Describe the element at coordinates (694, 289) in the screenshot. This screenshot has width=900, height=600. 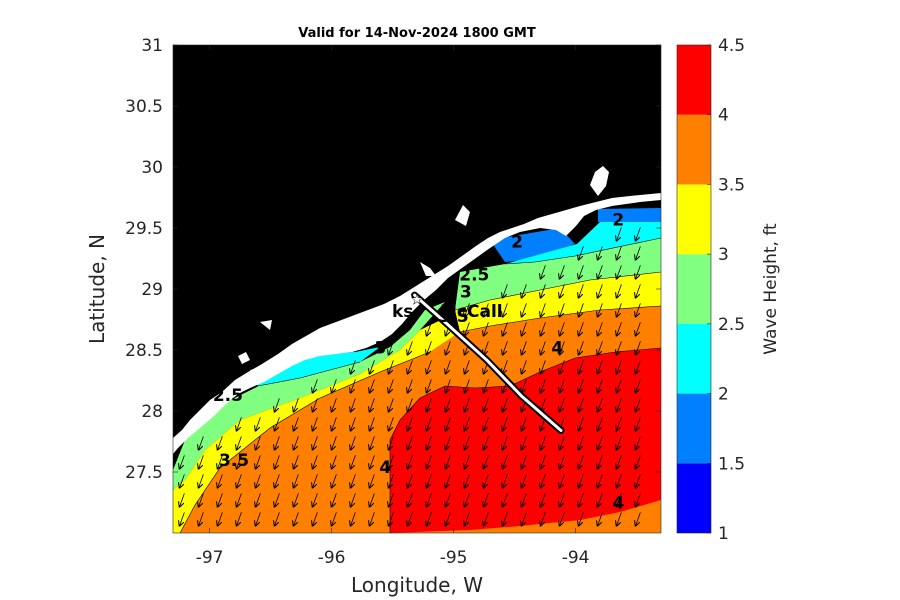
I see `colorbar-segment` at that location.